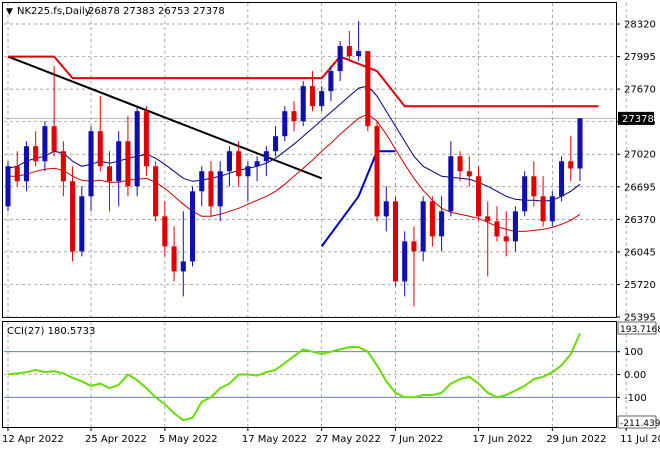 This screenshot has height=450, width=660. I want to click on time-tick-label: 17 Jun 2022, so click(503, 439).